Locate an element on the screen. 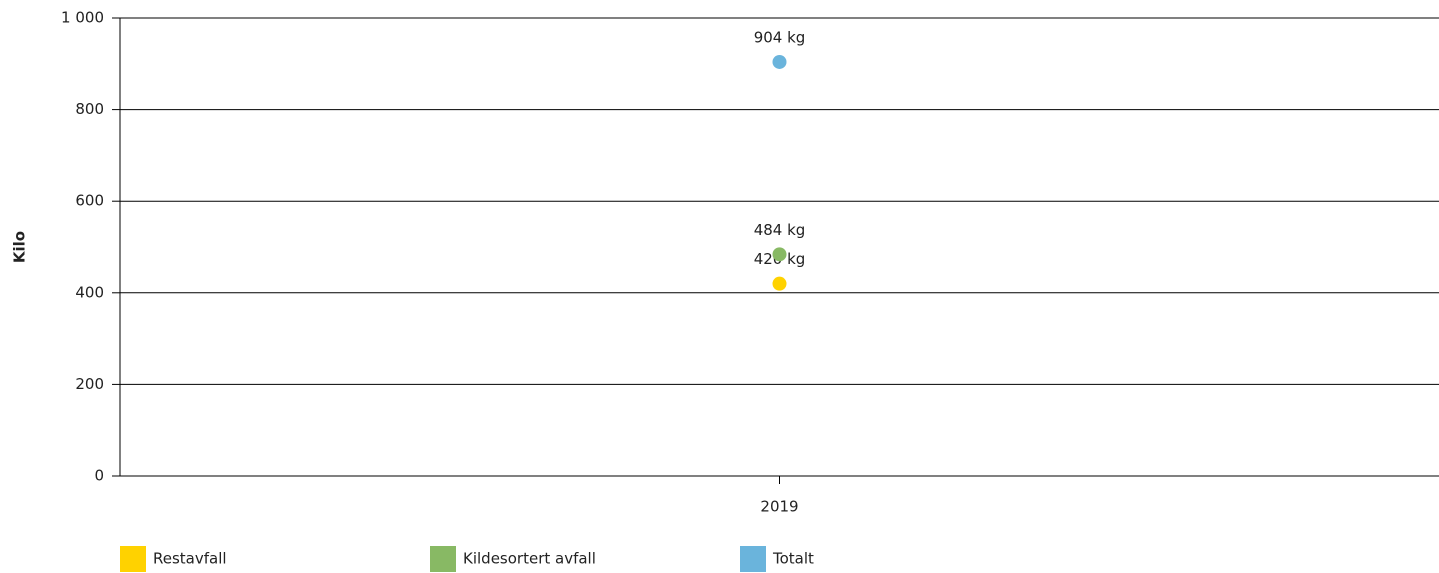 The image size is (1439, 573). legend-label: Totalt is located at coordinates (793, 559).